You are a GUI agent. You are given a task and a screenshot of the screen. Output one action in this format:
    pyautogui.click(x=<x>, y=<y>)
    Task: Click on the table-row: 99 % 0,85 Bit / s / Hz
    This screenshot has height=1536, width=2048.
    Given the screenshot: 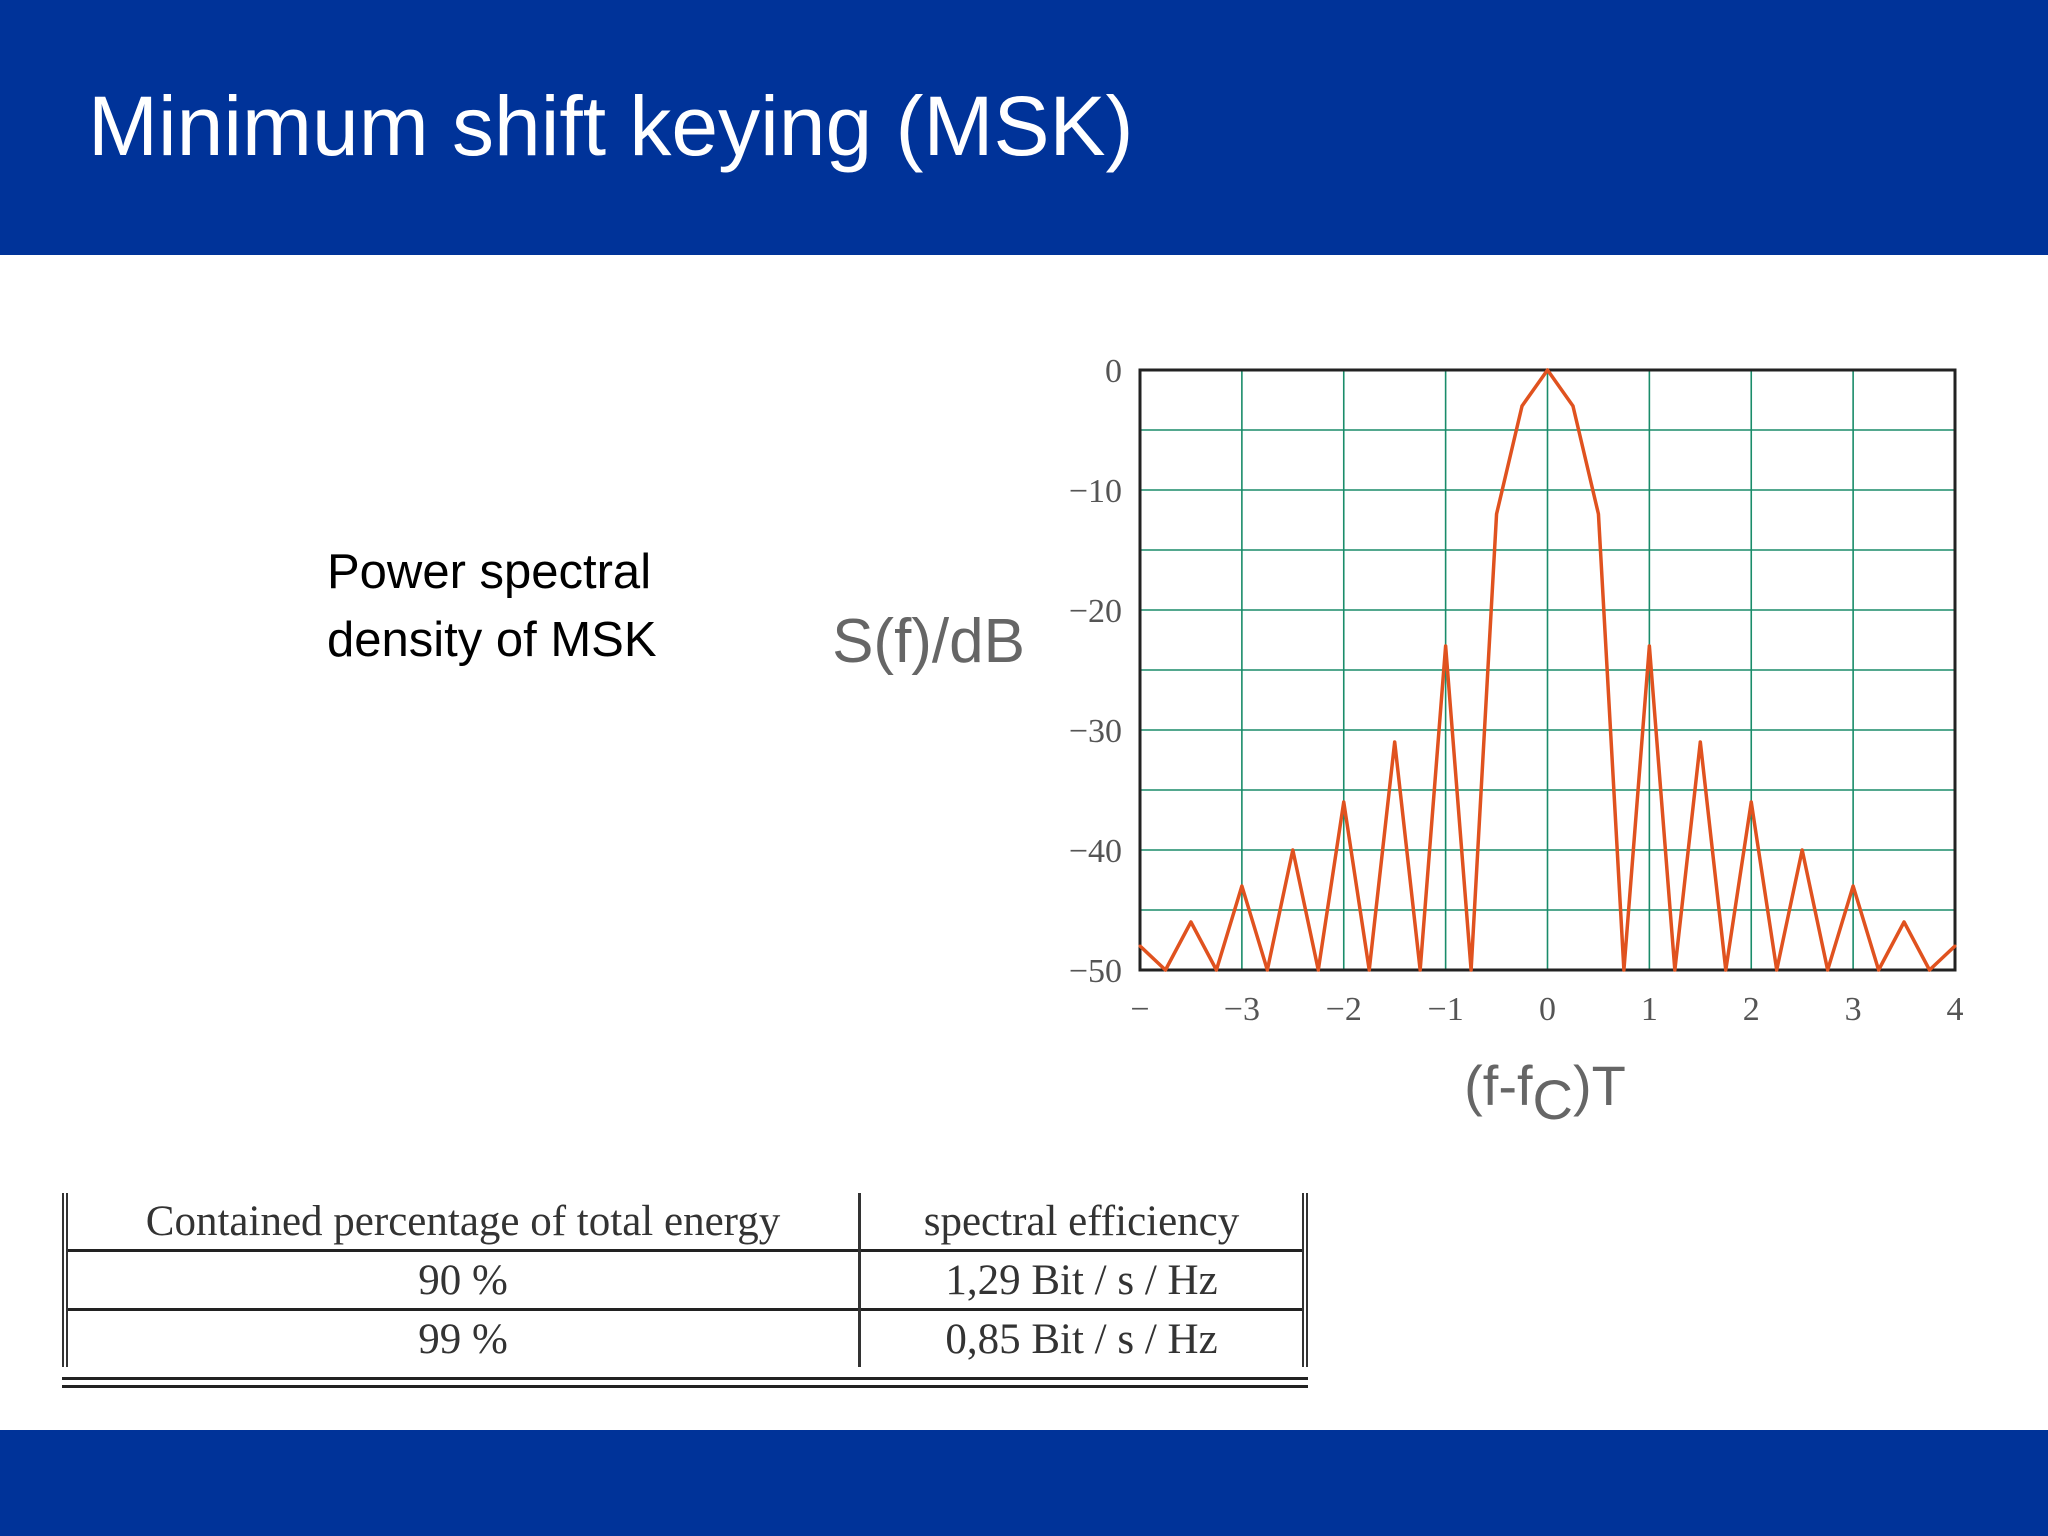 What is the action you would take?
    pyautogui.click(x=685, y=1337)
    